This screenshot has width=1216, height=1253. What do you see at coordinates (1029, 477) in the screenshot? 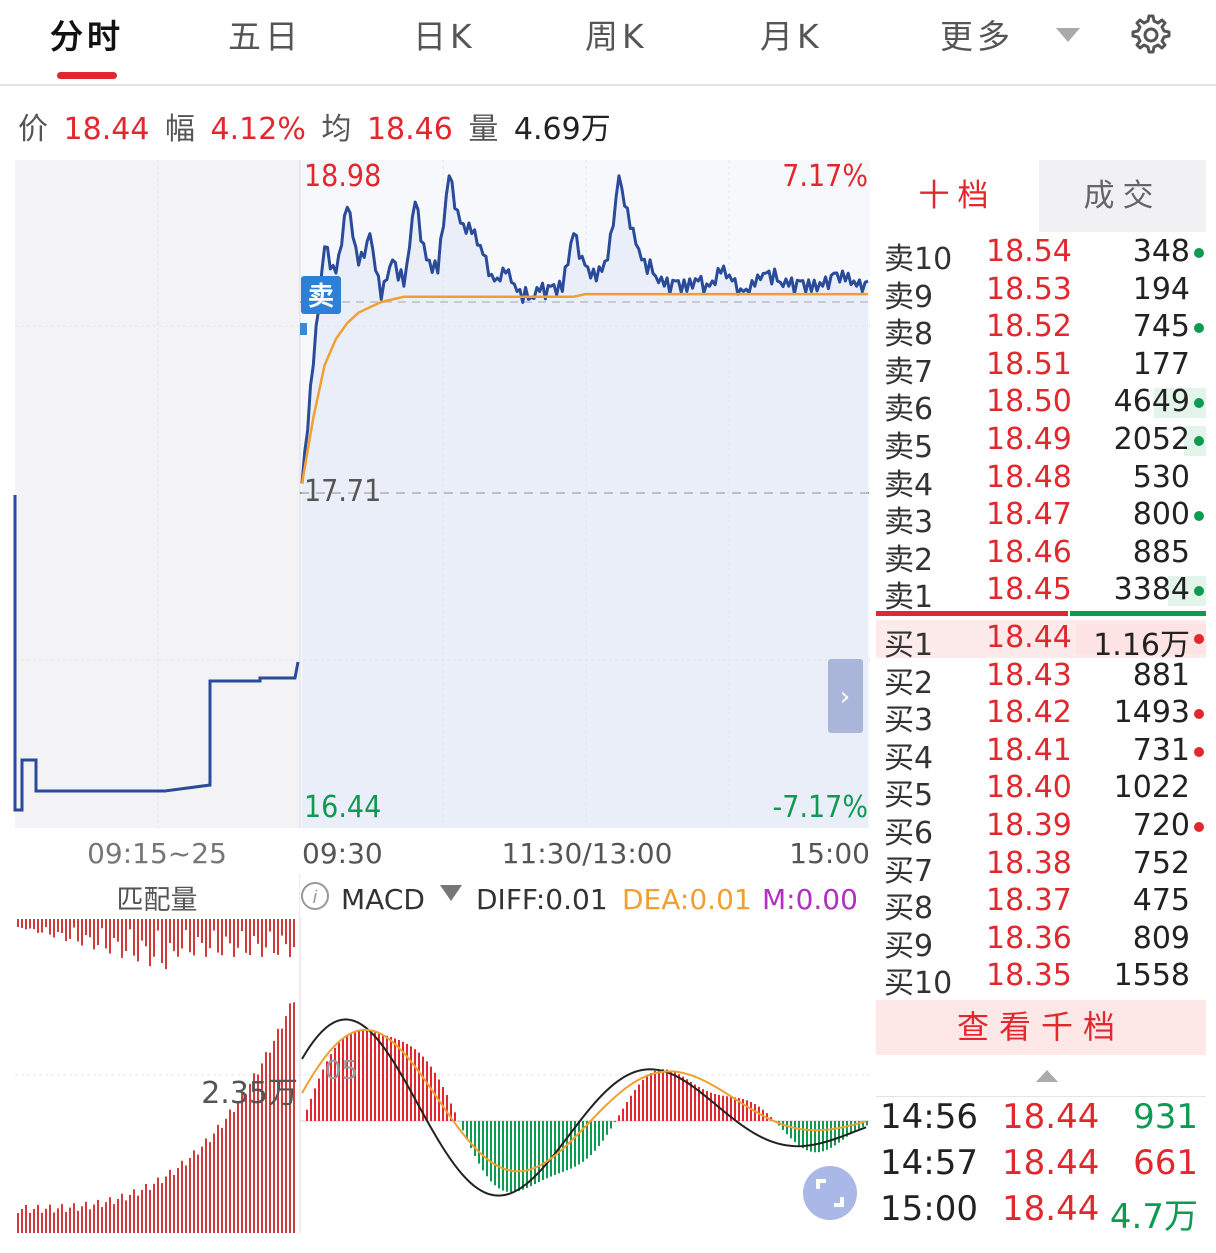
I see `level-price: 18.48` at bounding box center [1029, 477].